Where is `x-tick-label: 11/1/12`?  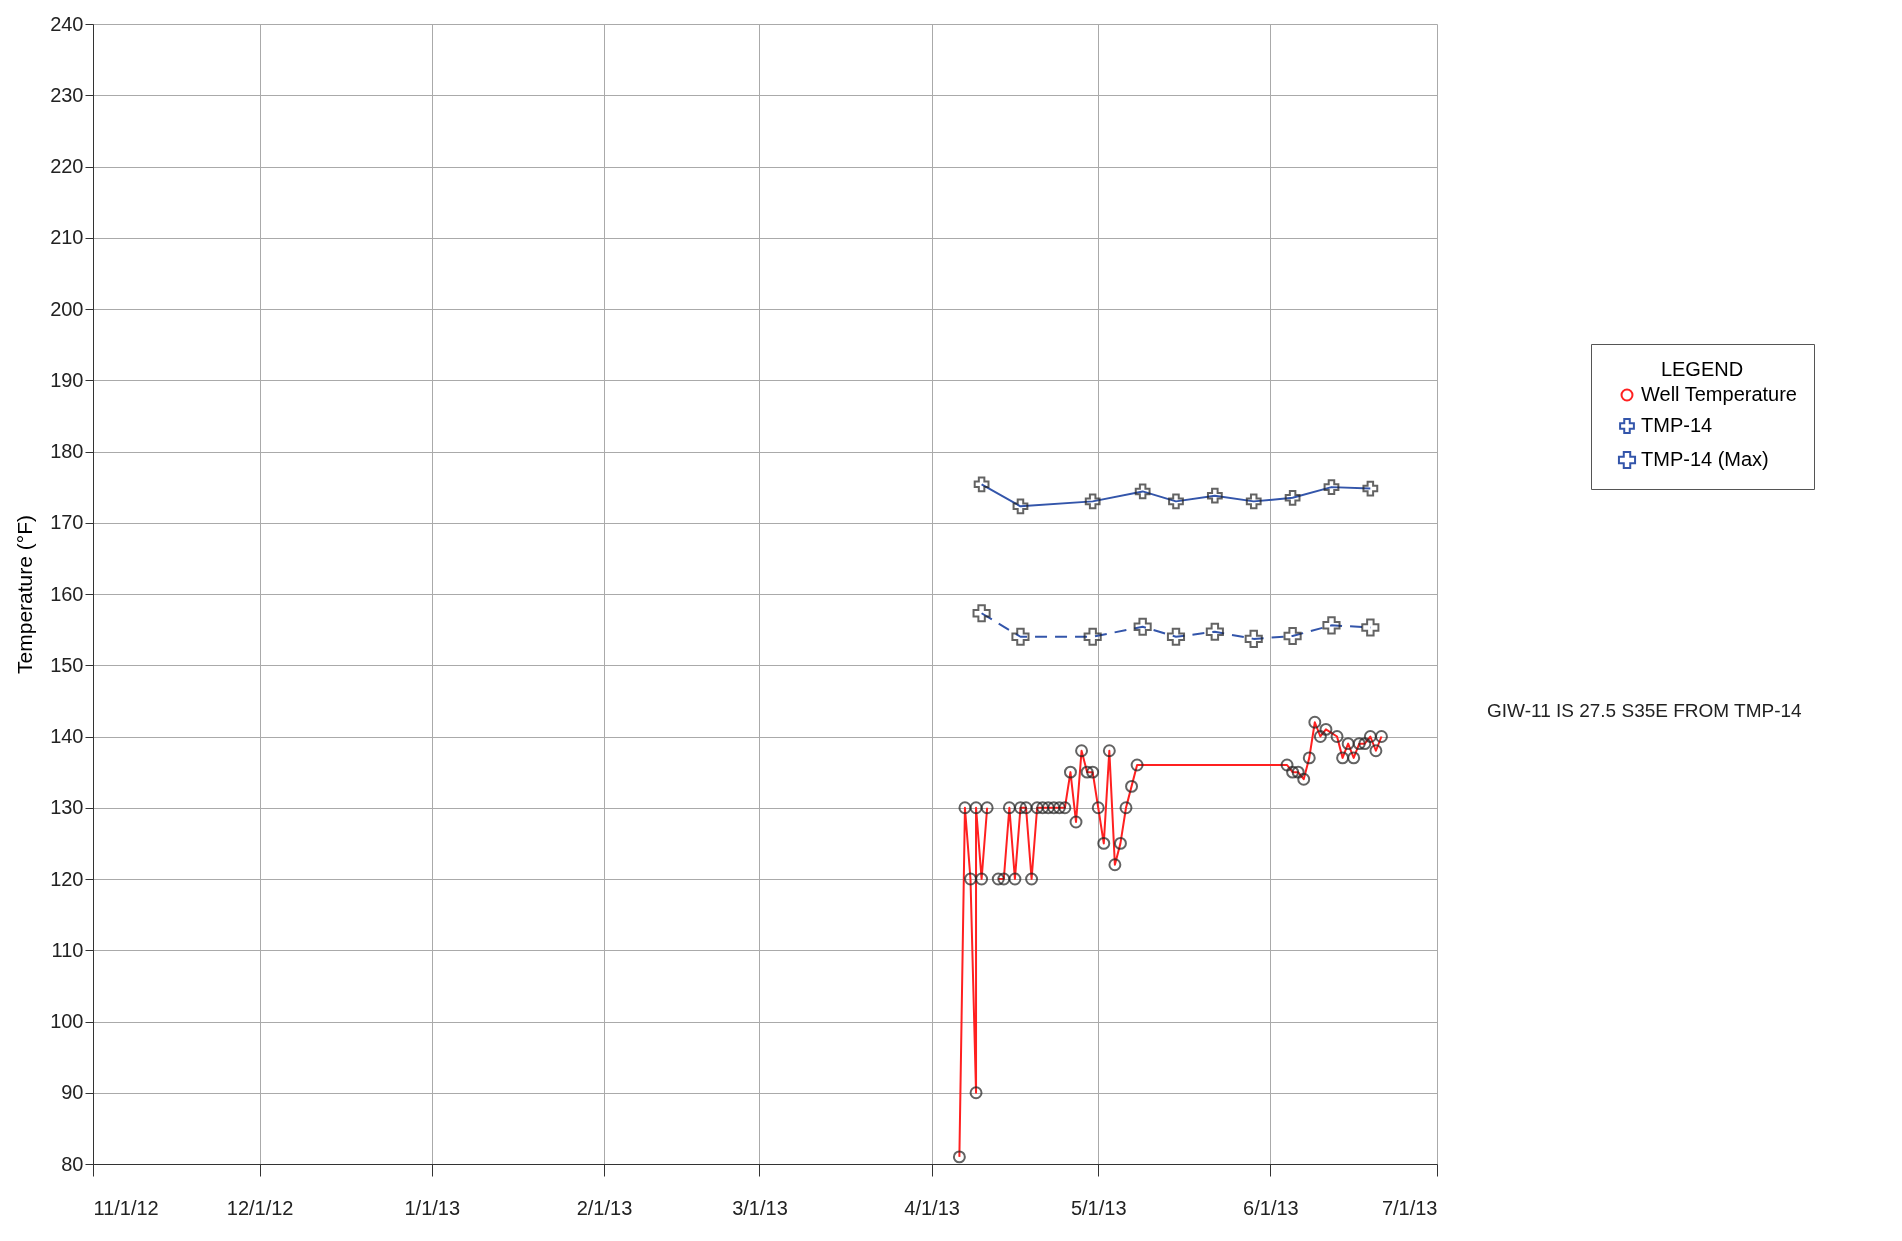
x-tick-label: 11/1/12 is located at coordinates (126, 1207).